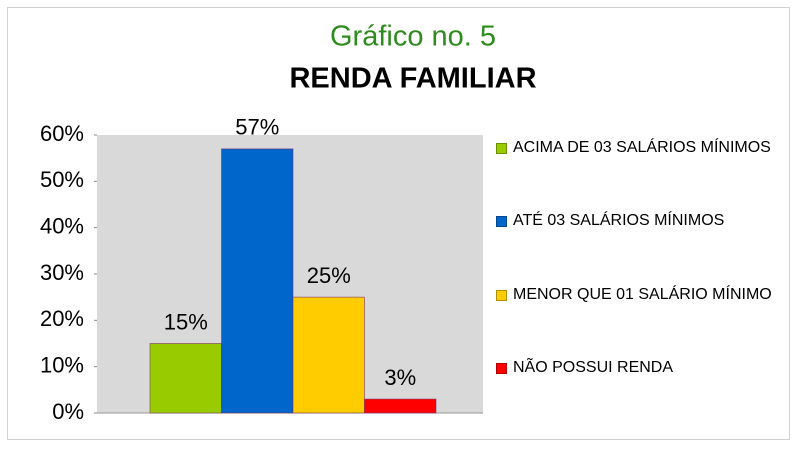 This screenshot has width=798, height=450. What do you see at coordinates (412, 79) in the screenshot?
I see `chart-subtitle: RENDA FAMILIAR` at bounding box center [412, 79].